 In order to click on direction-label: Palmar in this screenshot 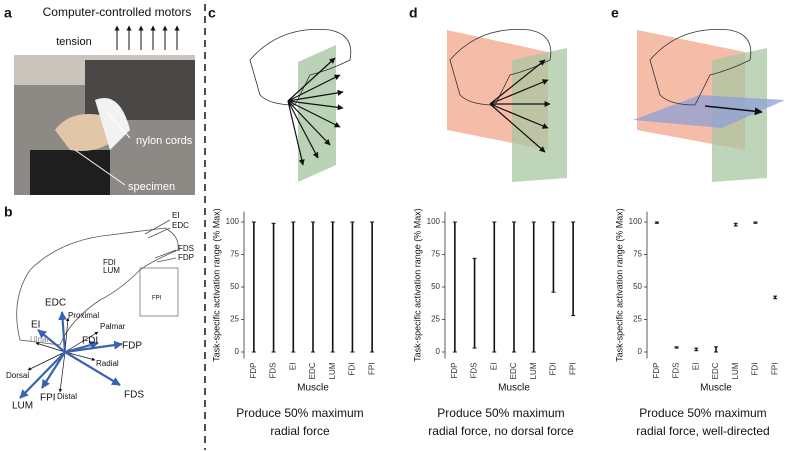, I will do `click(113, 326)`.